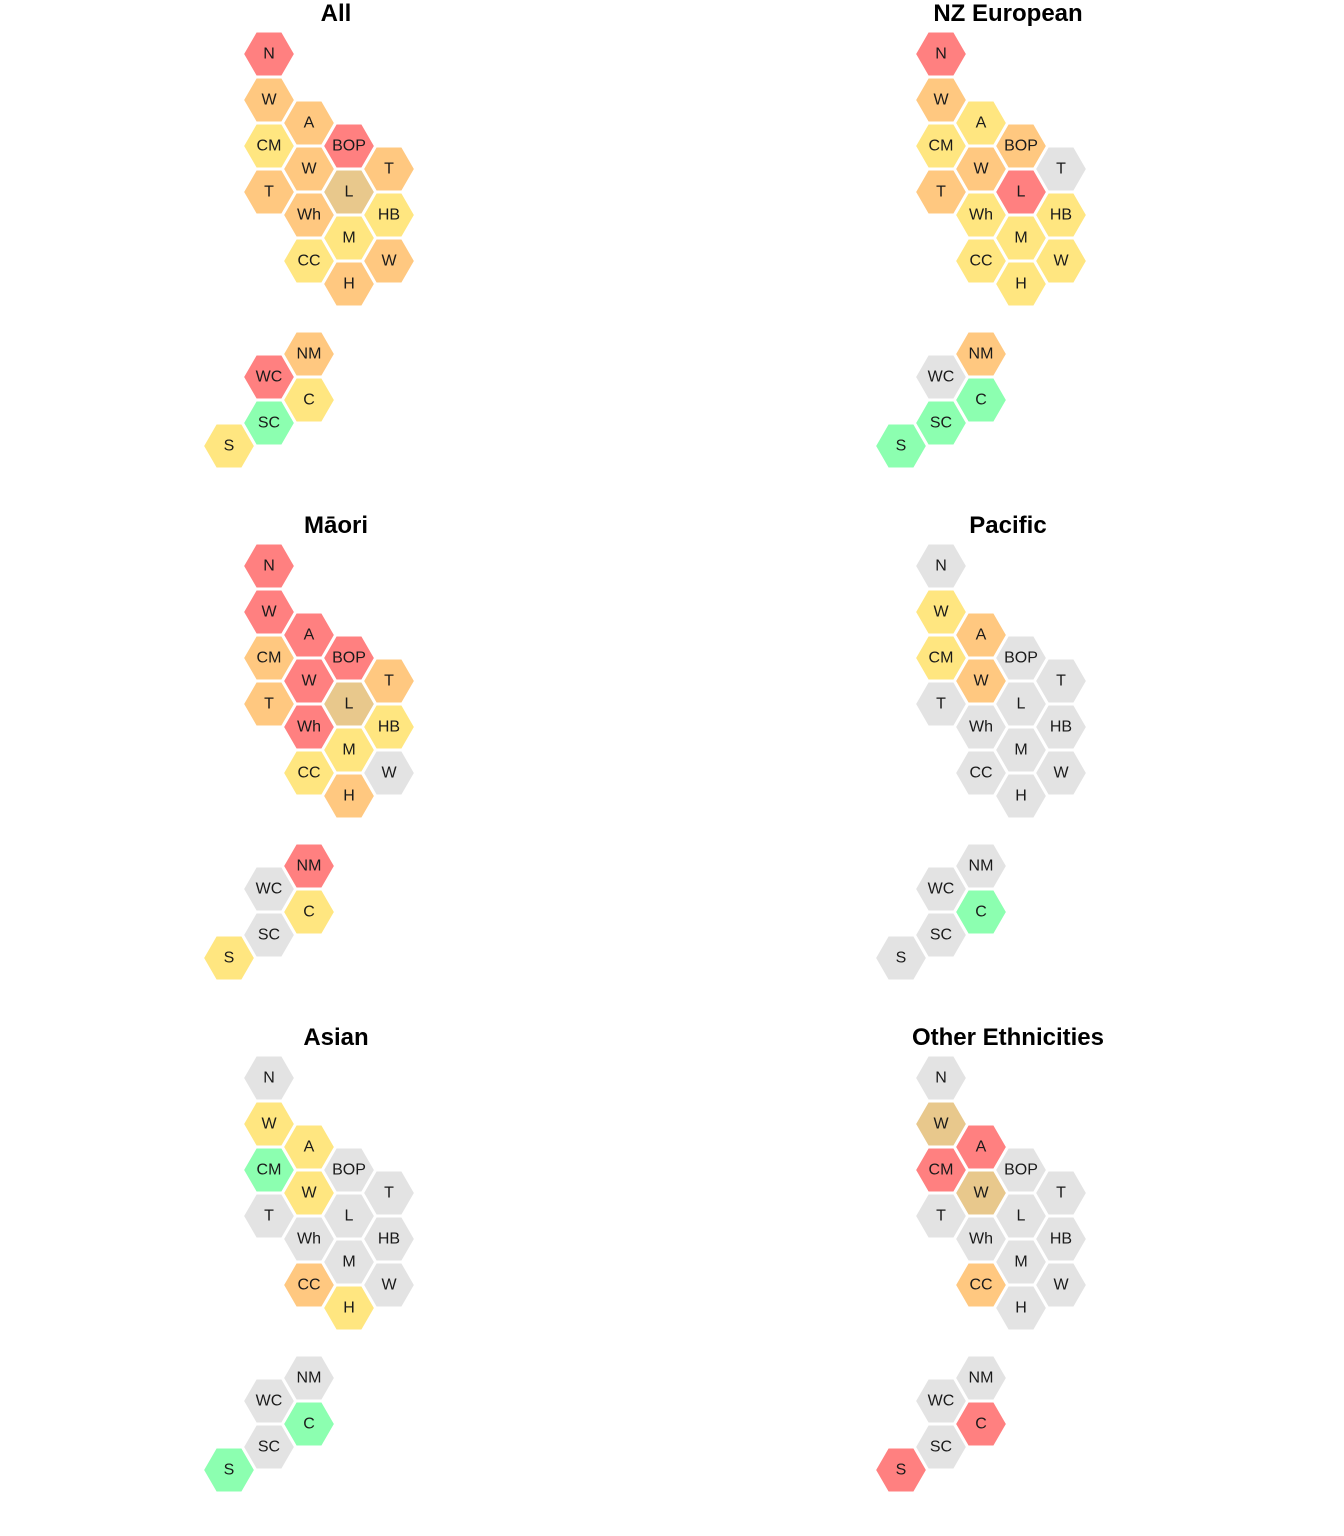 The width and height of the screenshot is (1344, 1536). I want to click on region-label: CC, so click(980, 773).